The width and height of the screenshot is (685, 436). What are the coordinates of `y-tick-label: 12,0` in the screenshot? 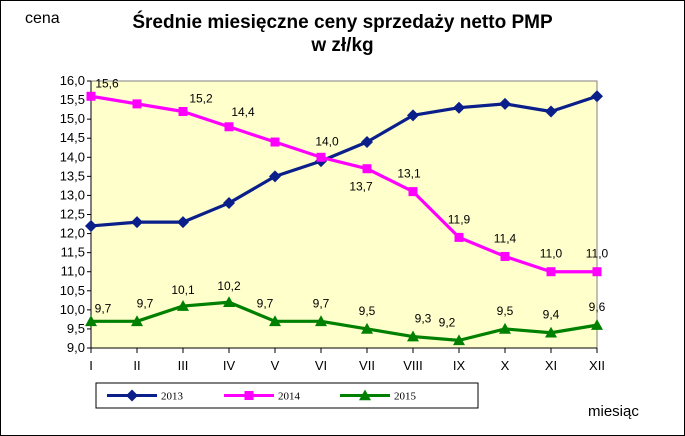 It's located at (72, 233).